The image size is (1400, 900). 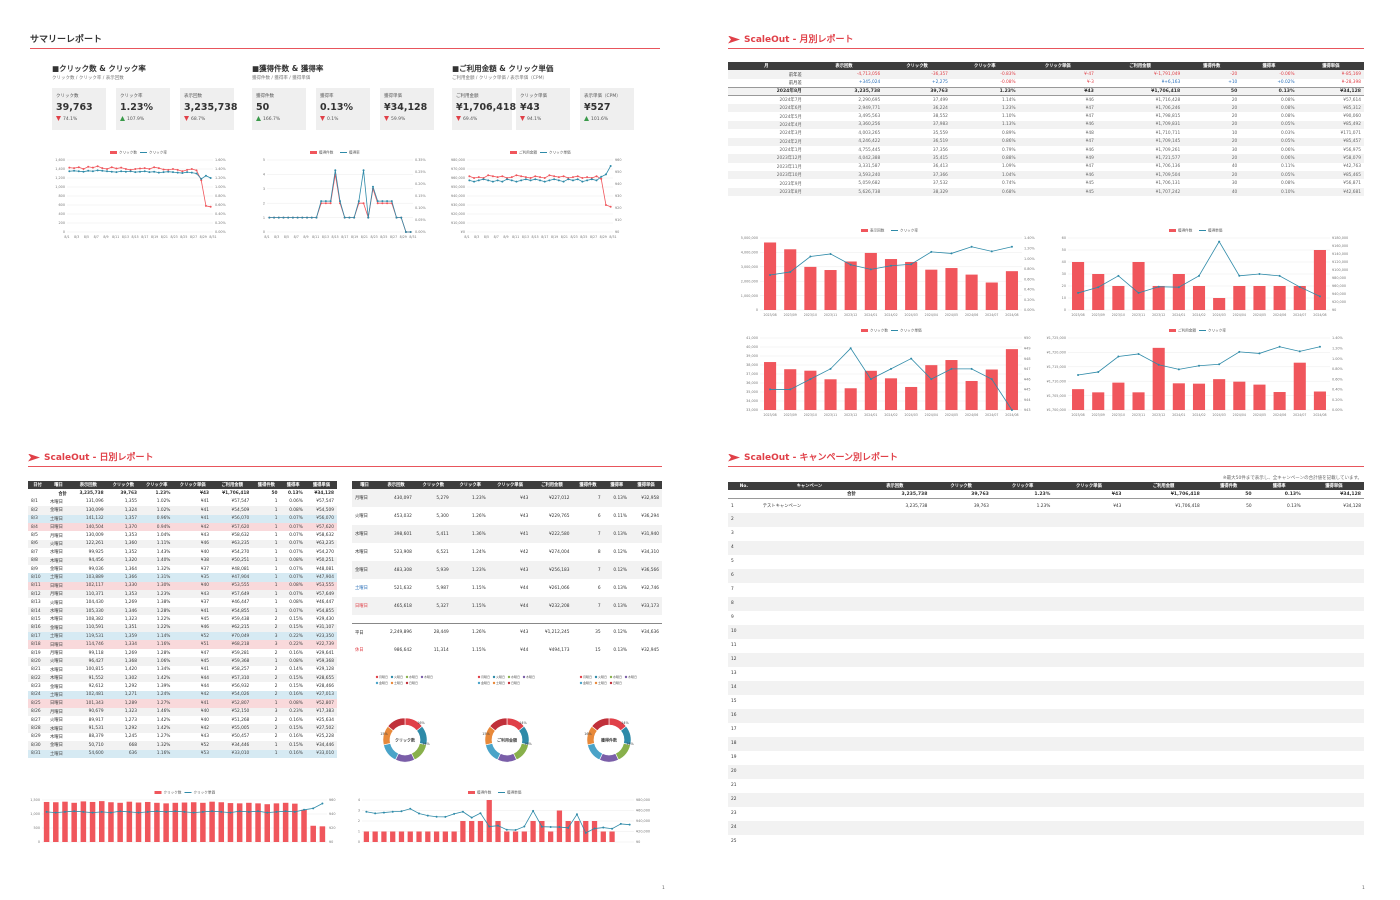 What do you see at coordinates (1352, 167) in the screenshot?
I see `table-cell: ¥42,763` at bounding box center [1352, 167].